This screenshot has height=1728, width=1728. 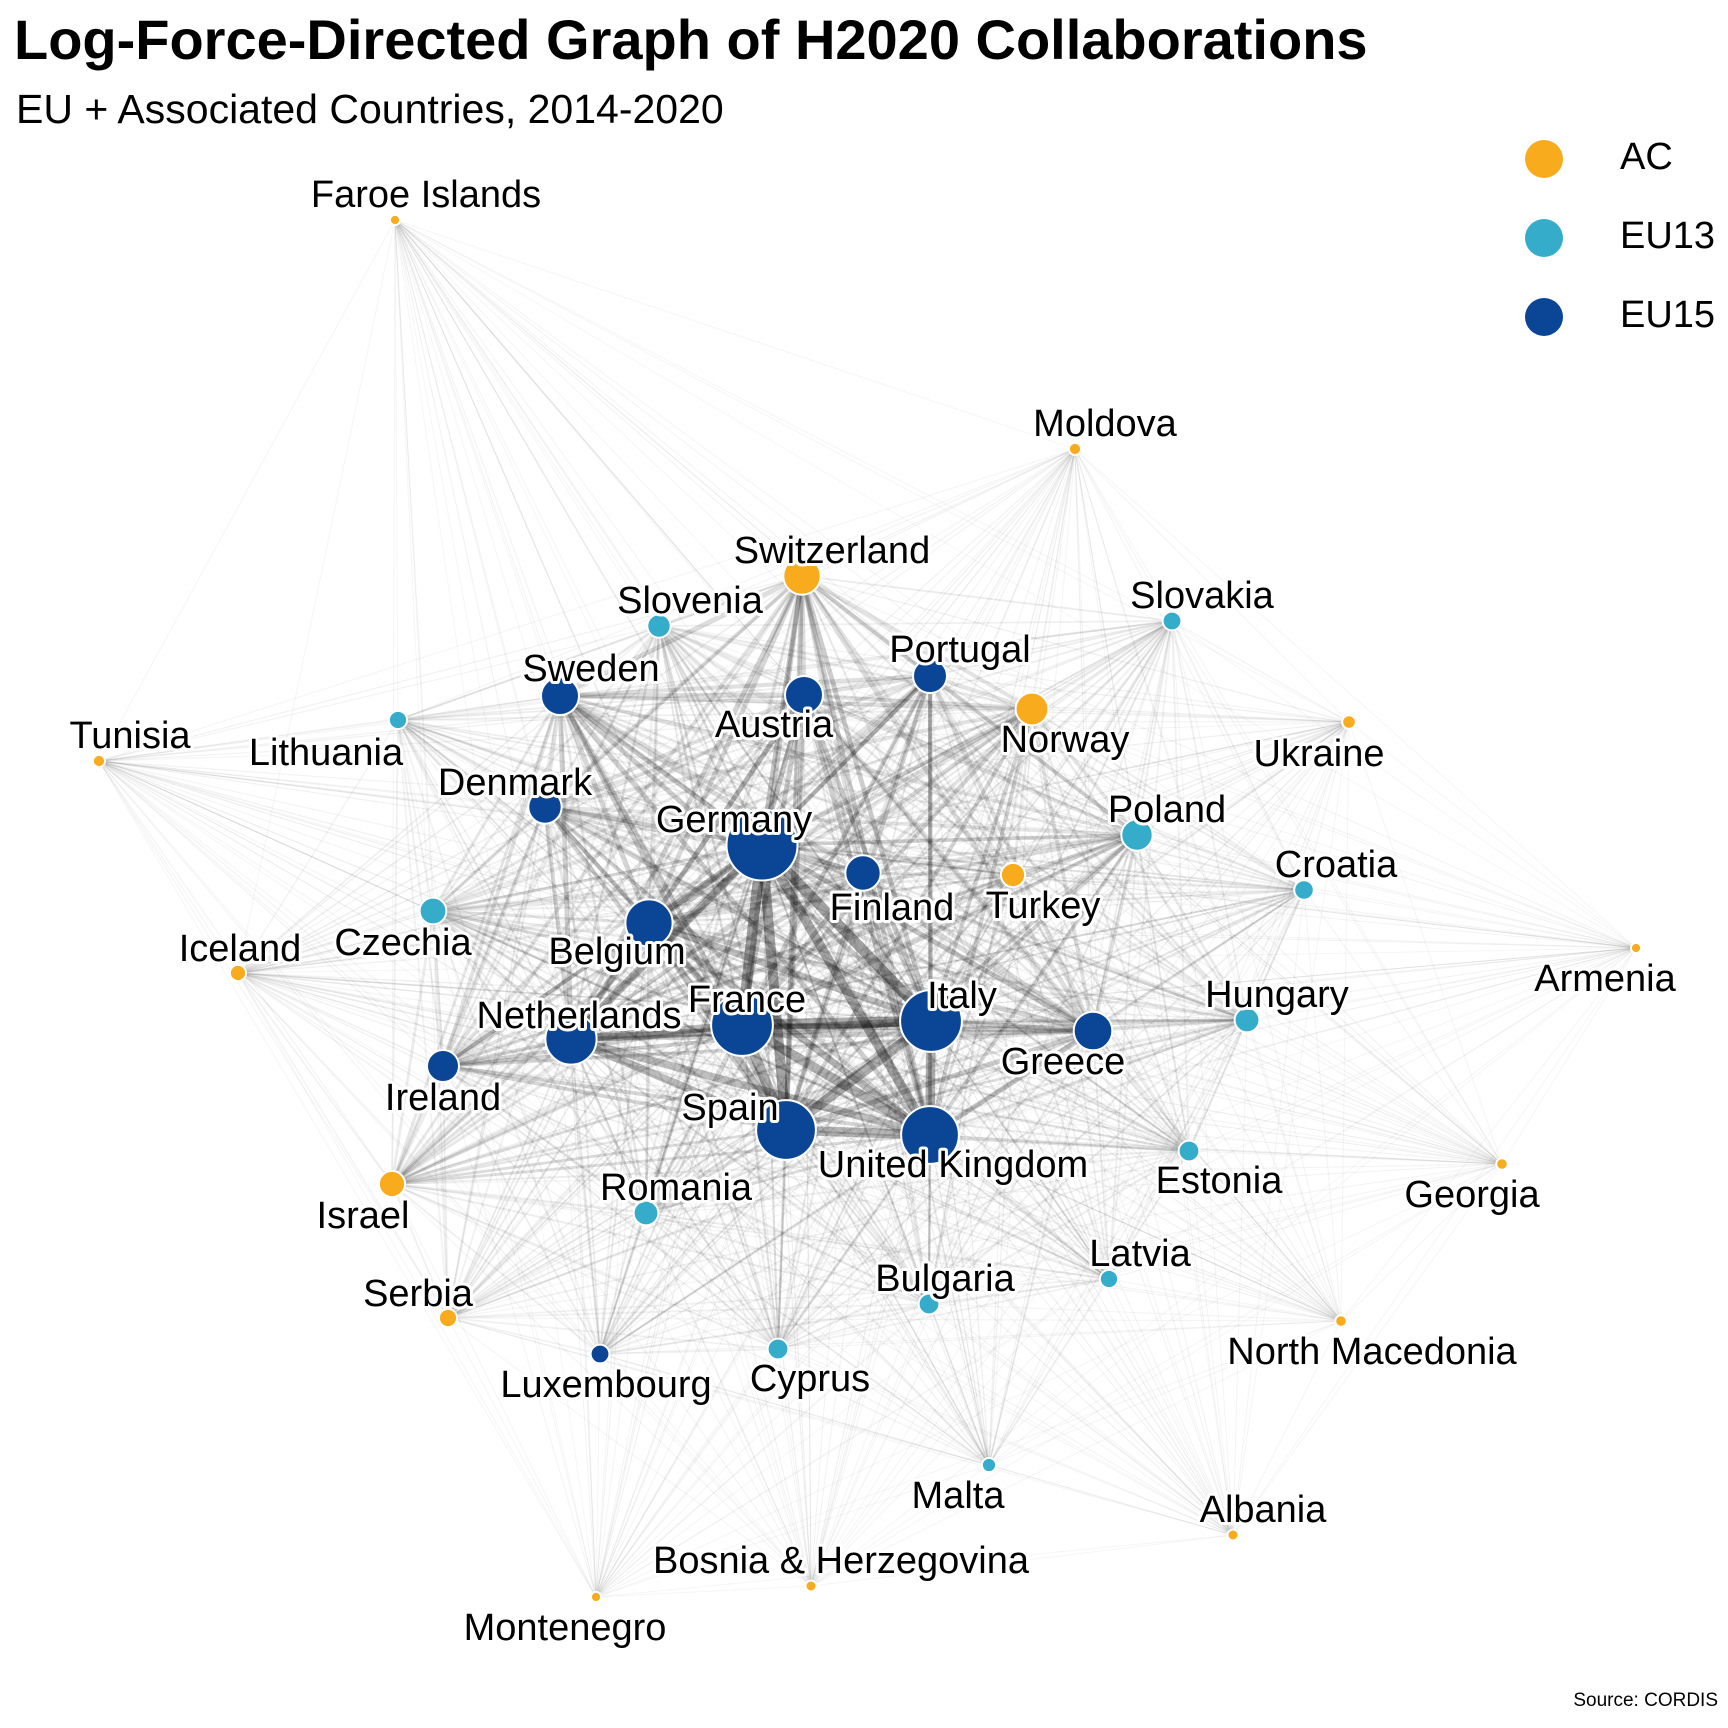 I want to click on edge-sweden-hungary, so click(x=903, y=858).